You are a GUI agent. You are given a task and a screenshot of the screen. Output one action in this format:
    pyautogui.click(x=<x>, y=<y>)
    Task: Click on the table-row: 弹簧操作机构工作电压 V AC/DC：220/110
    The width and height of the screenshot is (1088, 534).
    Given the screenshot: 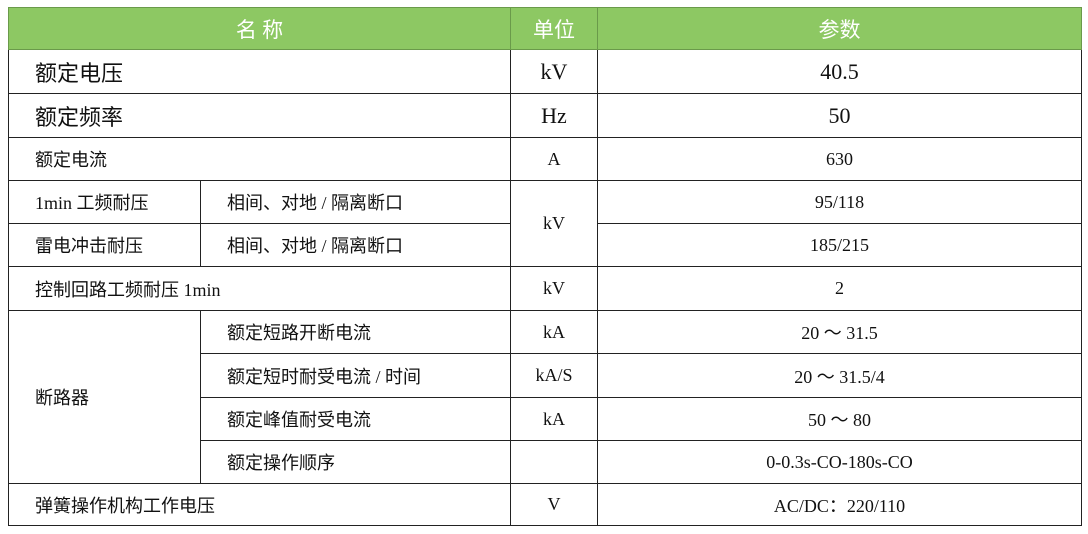 What is the action you would take?
    pyautogui.click(x=545, y=504)
    